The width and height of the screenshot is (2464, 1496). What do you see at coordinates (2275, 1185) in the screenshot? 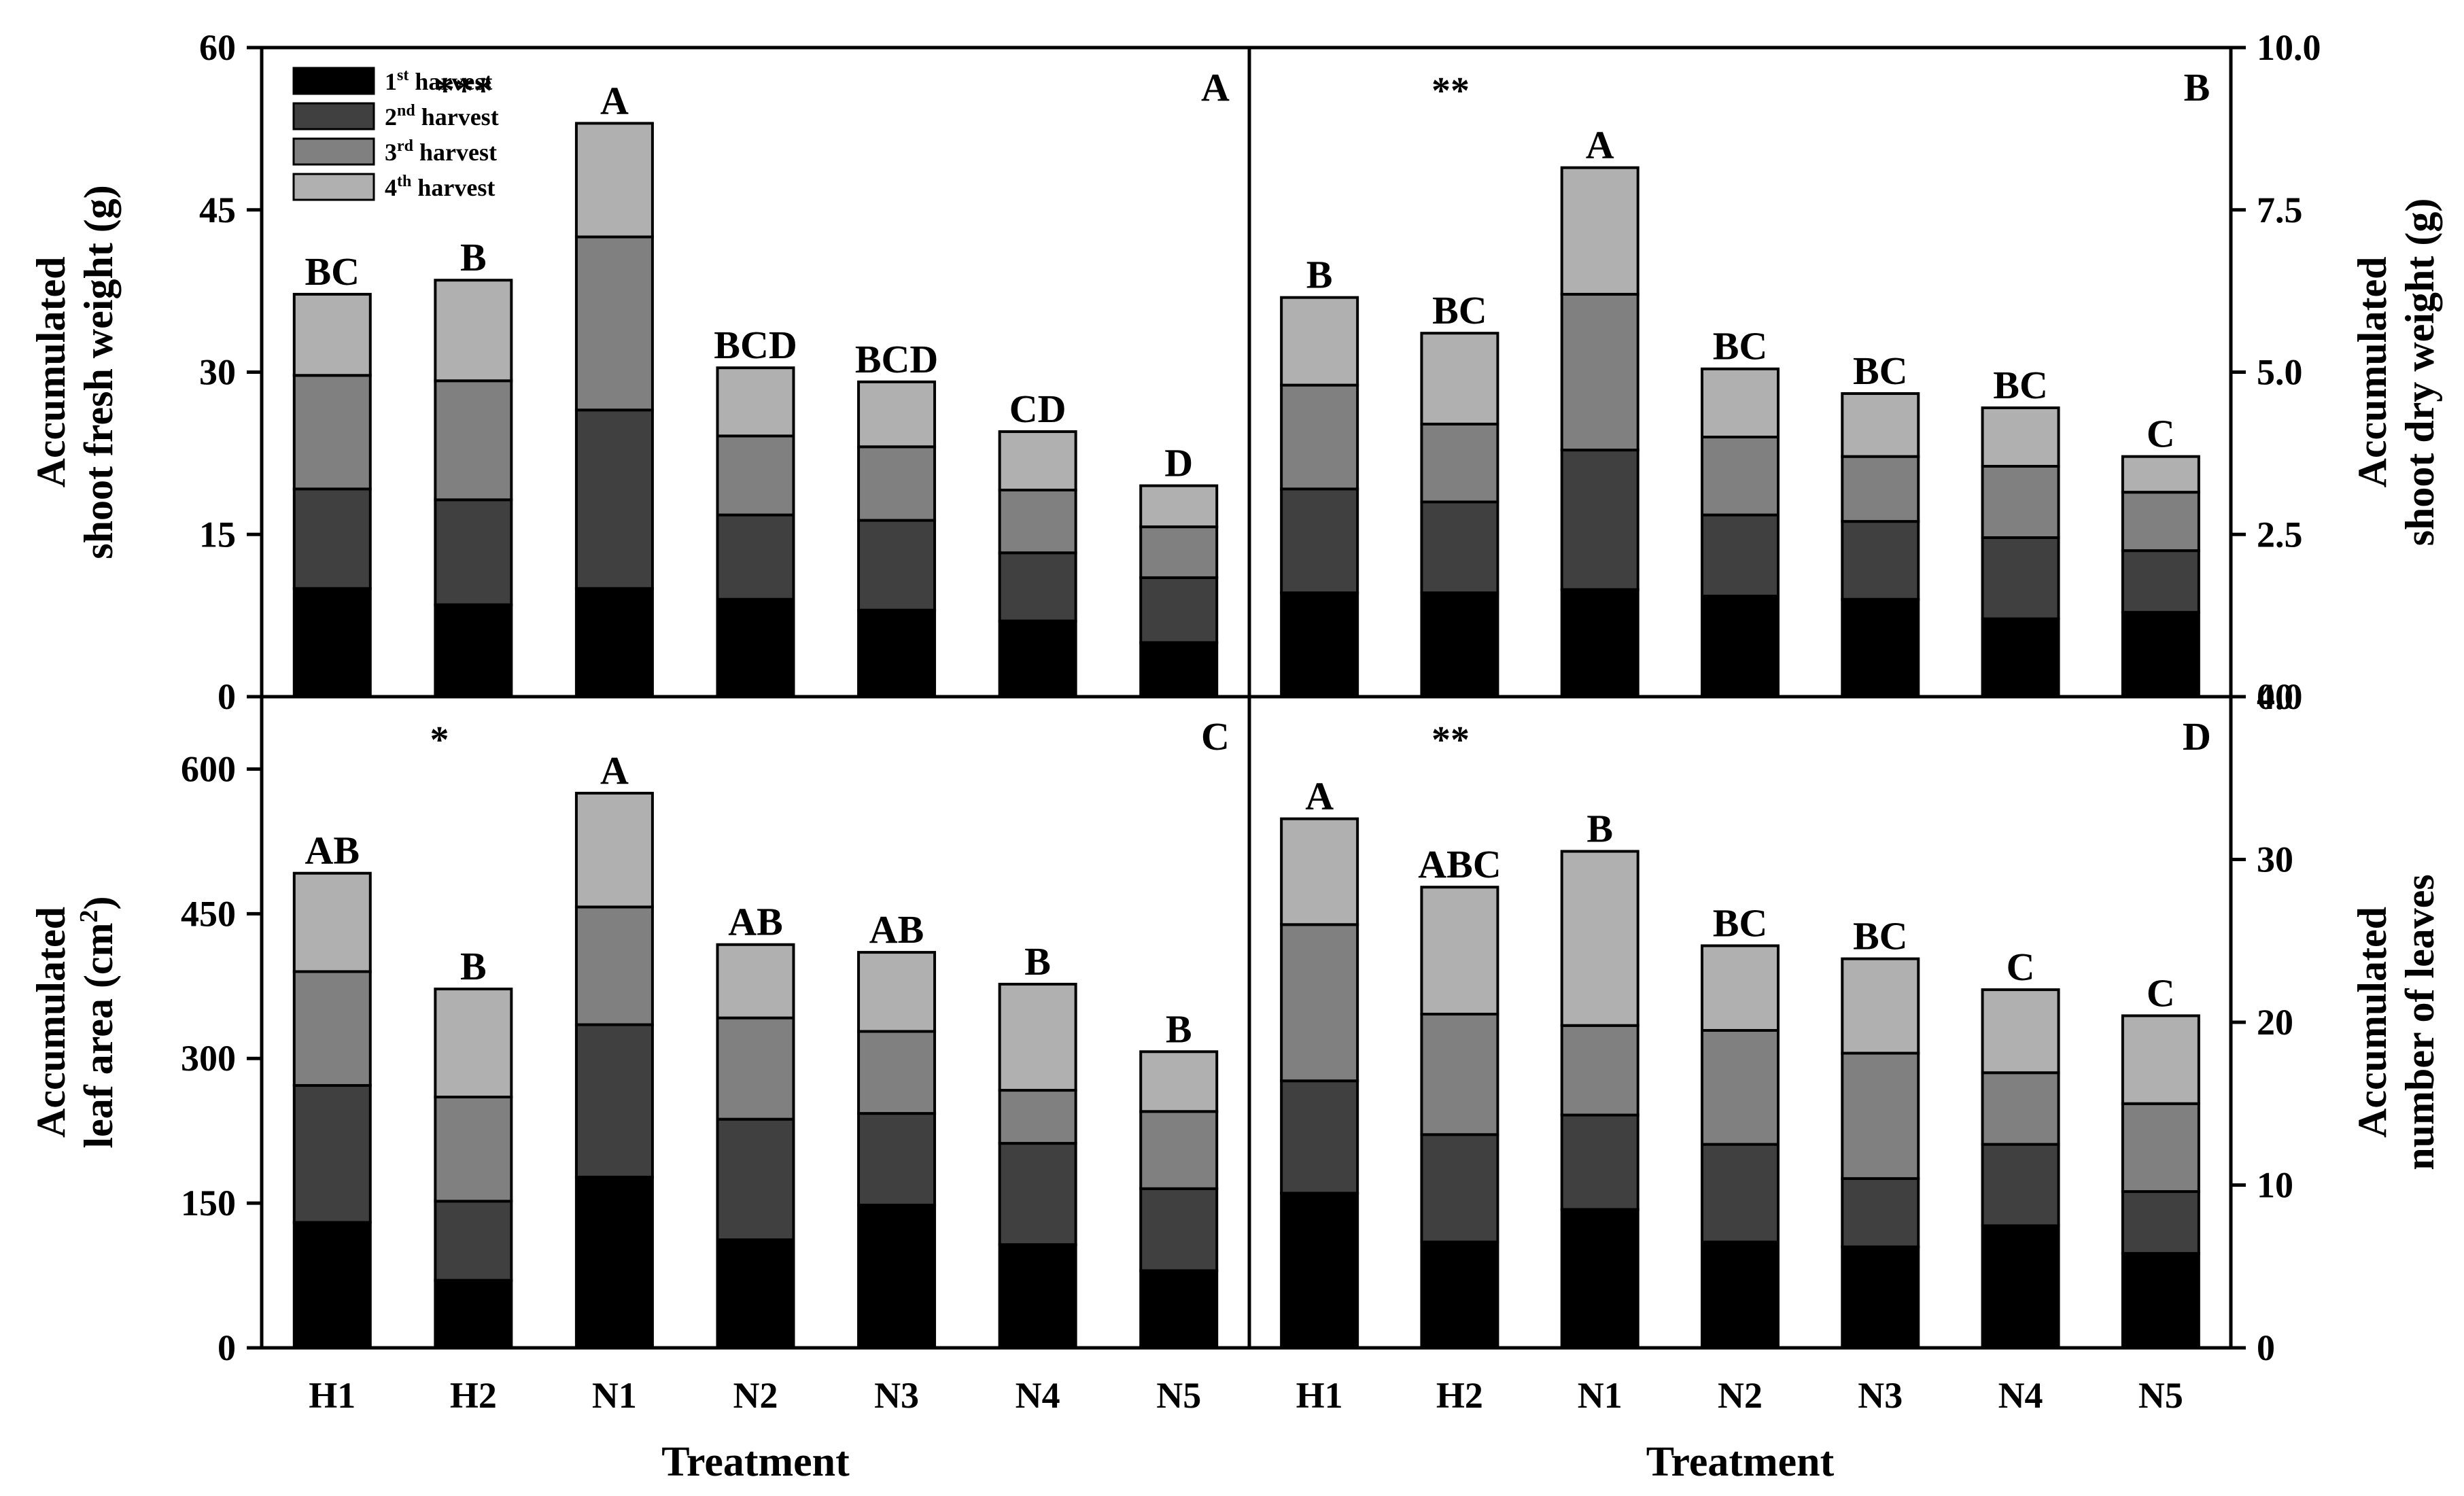
I see `y-tick-label: 10` at bounding box center [2275, 1185].